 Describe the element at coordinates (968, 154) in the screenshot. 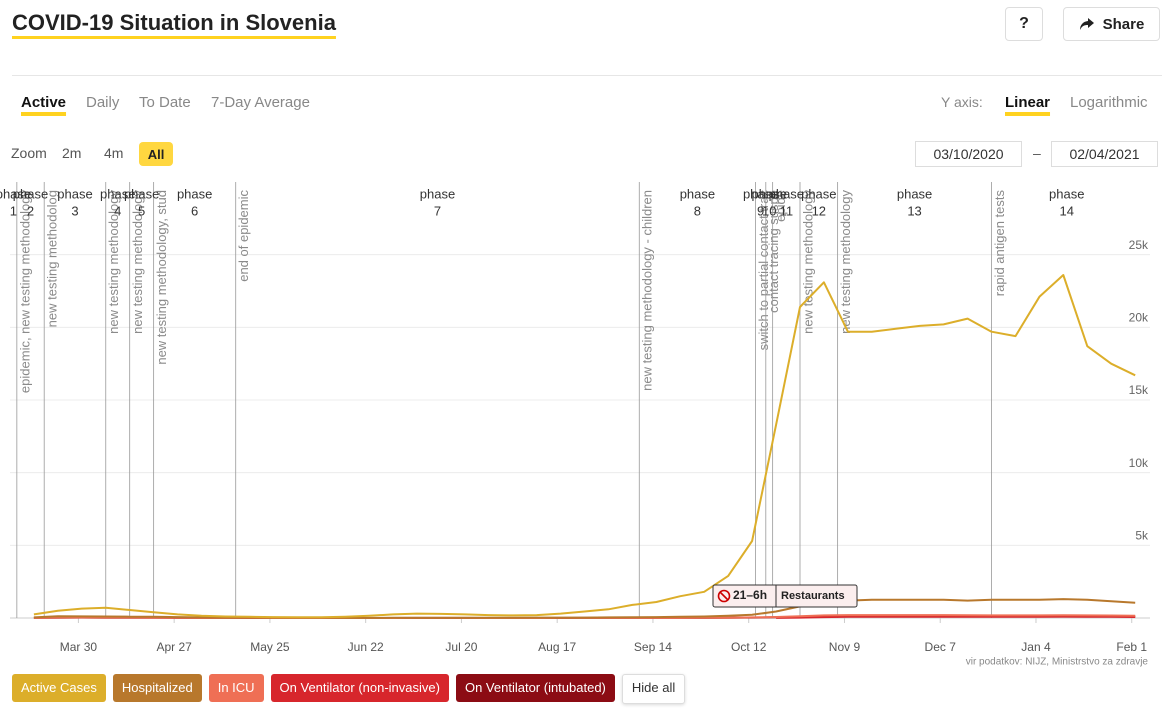

I see `date-from: 03/10/2020` at that location.